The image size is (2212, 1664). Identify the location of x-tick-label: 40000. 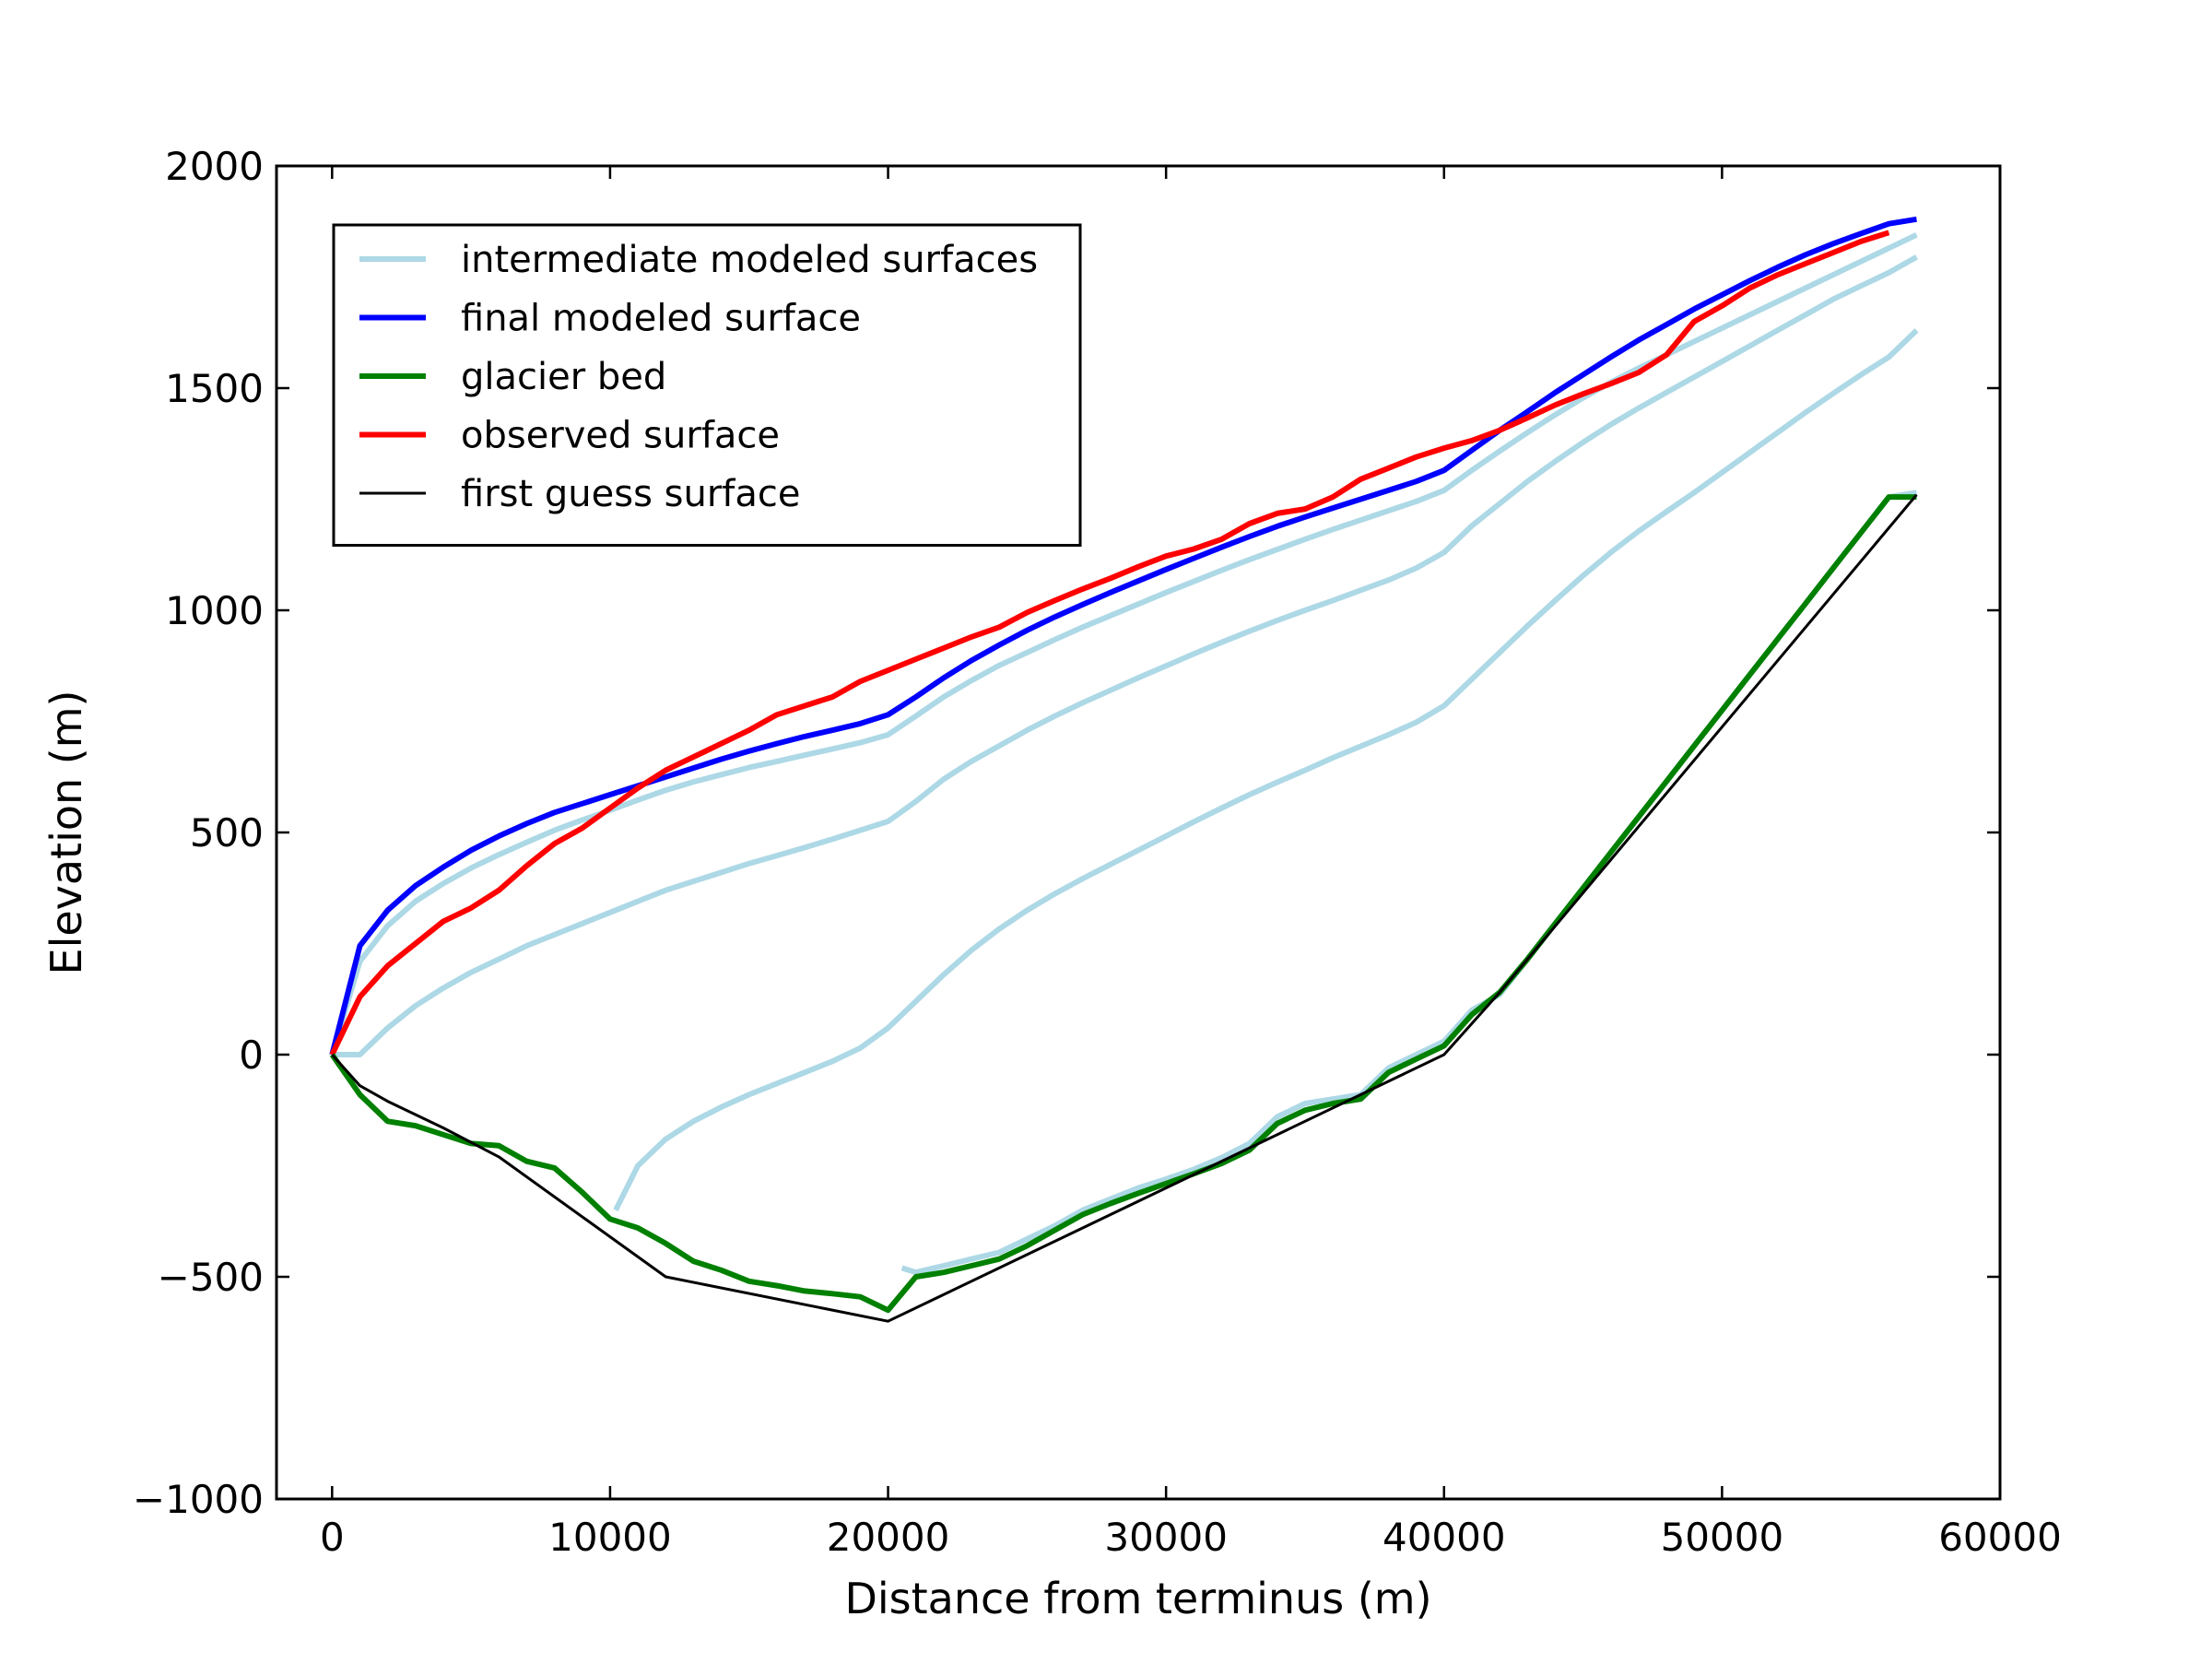
(1444, 1537).